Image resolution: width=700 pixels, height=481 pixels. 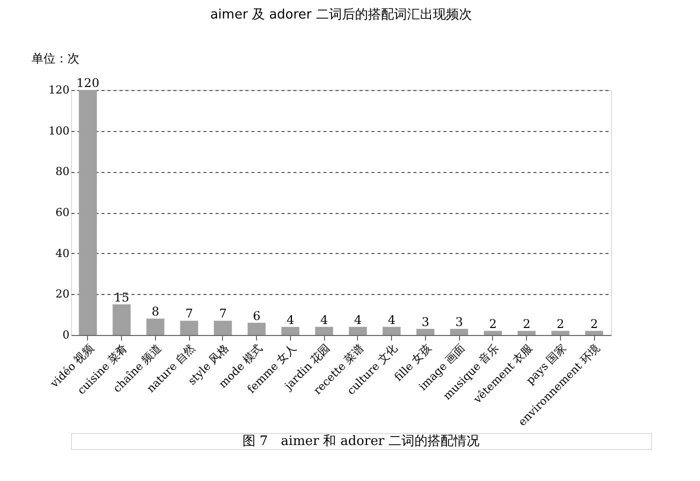 What do you see at coordinates (361, 441) in the screenshot?
I see `caption: 图 7 aimer 和 adorer 二词的搭配情况` at bounding box center [361, 441].